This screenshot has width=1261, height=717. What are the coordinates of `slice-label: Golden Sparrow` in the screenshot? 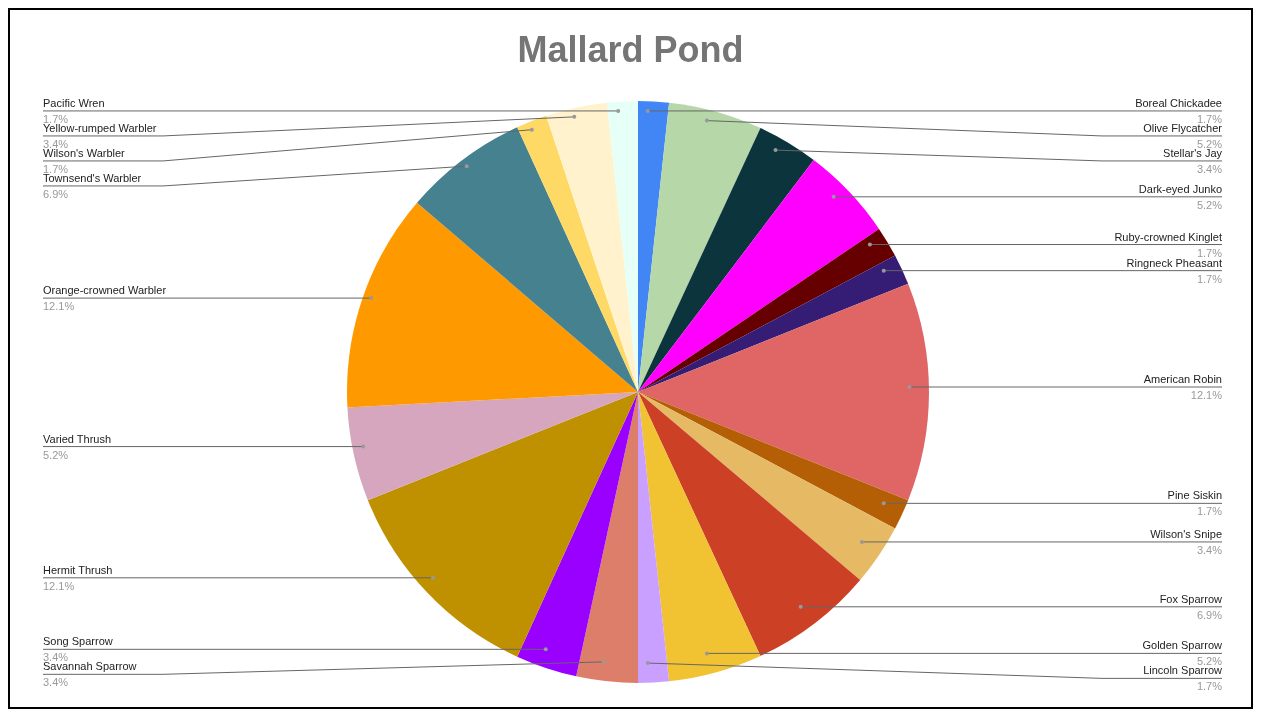 It's located at (1182, 645).